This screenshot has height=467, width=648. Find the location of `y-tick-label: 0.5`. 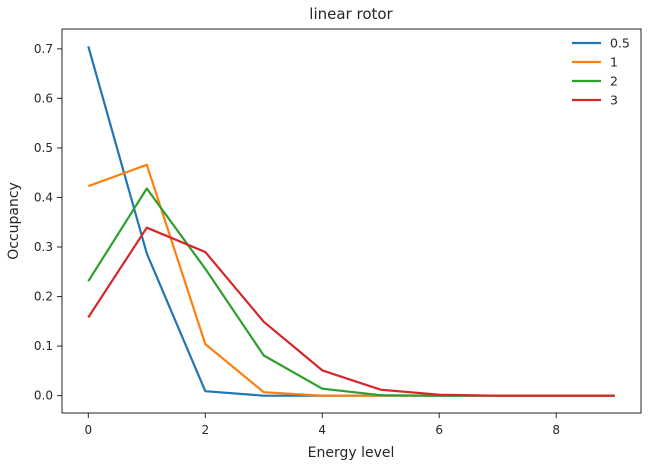

y-tick-label: 0.5 is located at coordinates (43, 148).